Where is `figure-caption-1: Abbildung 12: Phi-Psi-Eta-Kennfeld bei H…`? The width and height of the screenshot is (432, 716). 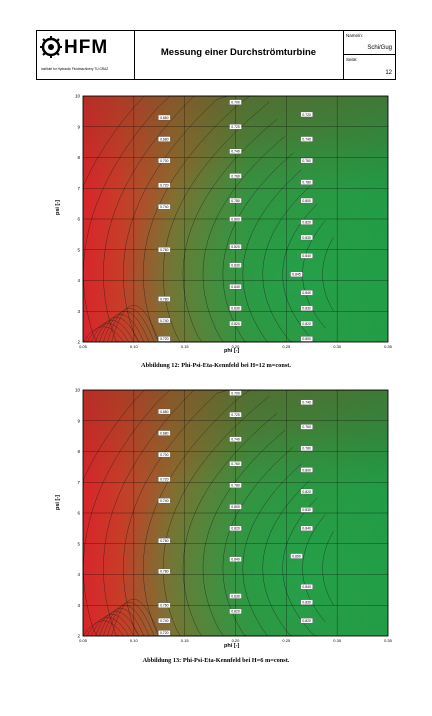
figure-caption-1: Abbildung 12: Phi-Psi-Eta-Kennfeld bei H… is located at coordinates (216, 365).